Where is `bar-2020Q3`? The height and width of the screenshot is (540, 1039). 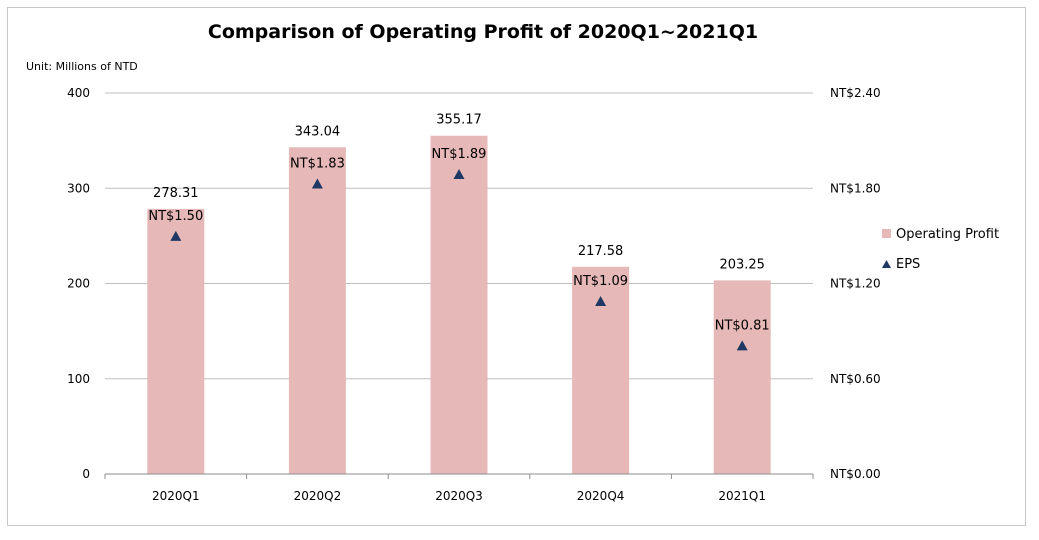
bar-2020Q3 is located at coordinates (459, 305).